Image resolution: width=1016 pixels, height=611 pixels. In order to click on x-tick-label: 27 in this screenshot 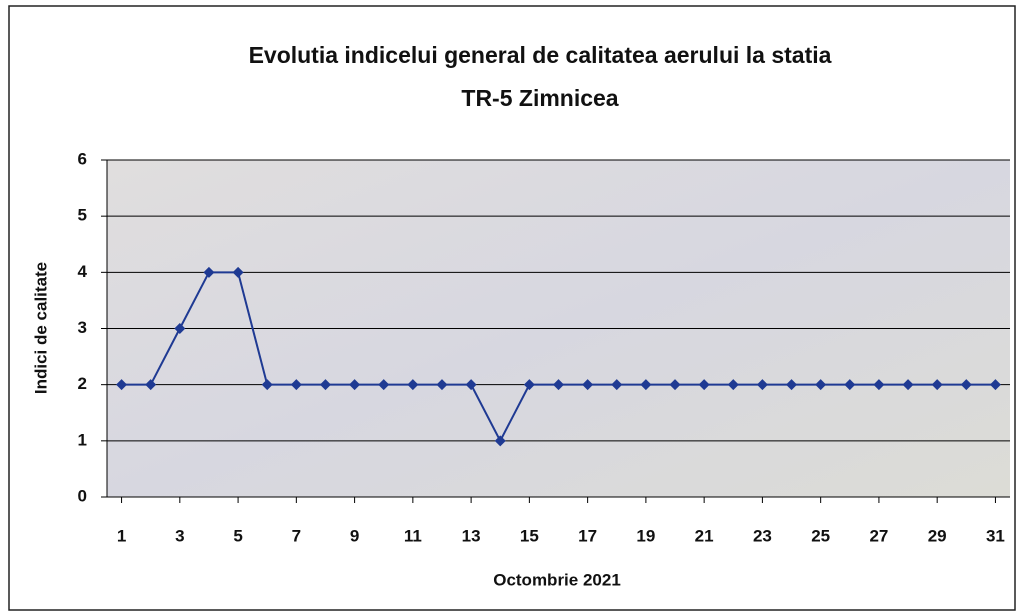, I will do `click(878, 535)`.